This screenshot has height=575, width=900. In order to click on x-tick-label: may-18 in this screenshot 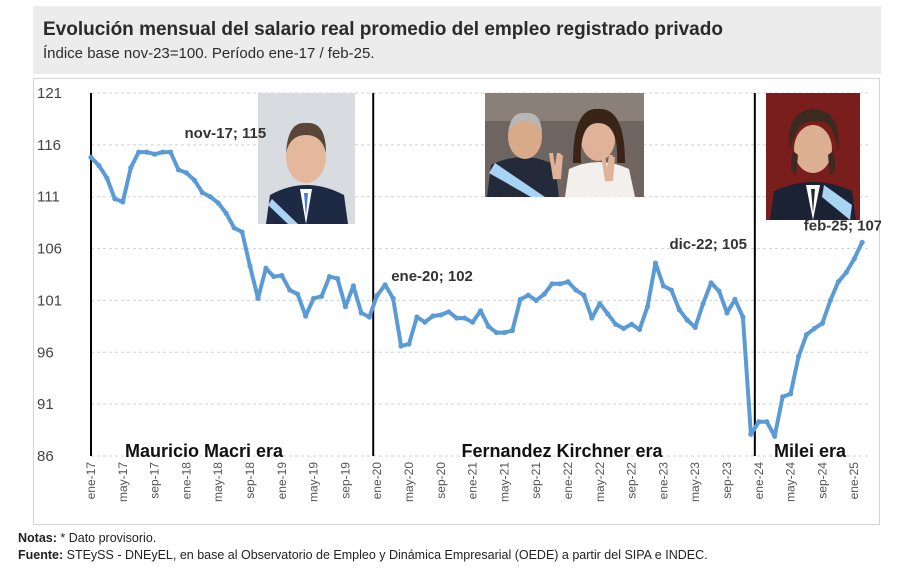, I will do `click(218, 482)`.